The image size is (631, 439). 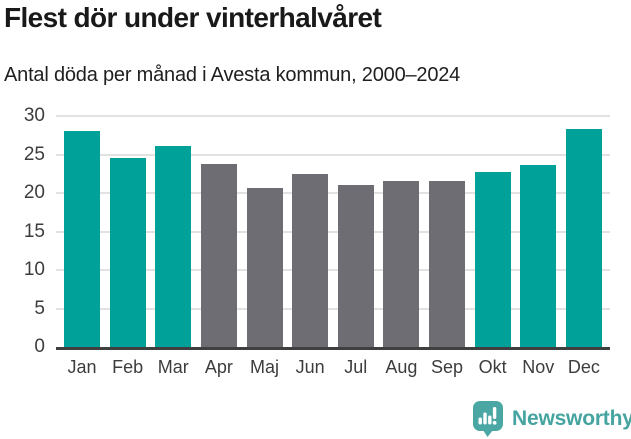 I want to click on y-tick-label: 10, so click(x=34, y=270).